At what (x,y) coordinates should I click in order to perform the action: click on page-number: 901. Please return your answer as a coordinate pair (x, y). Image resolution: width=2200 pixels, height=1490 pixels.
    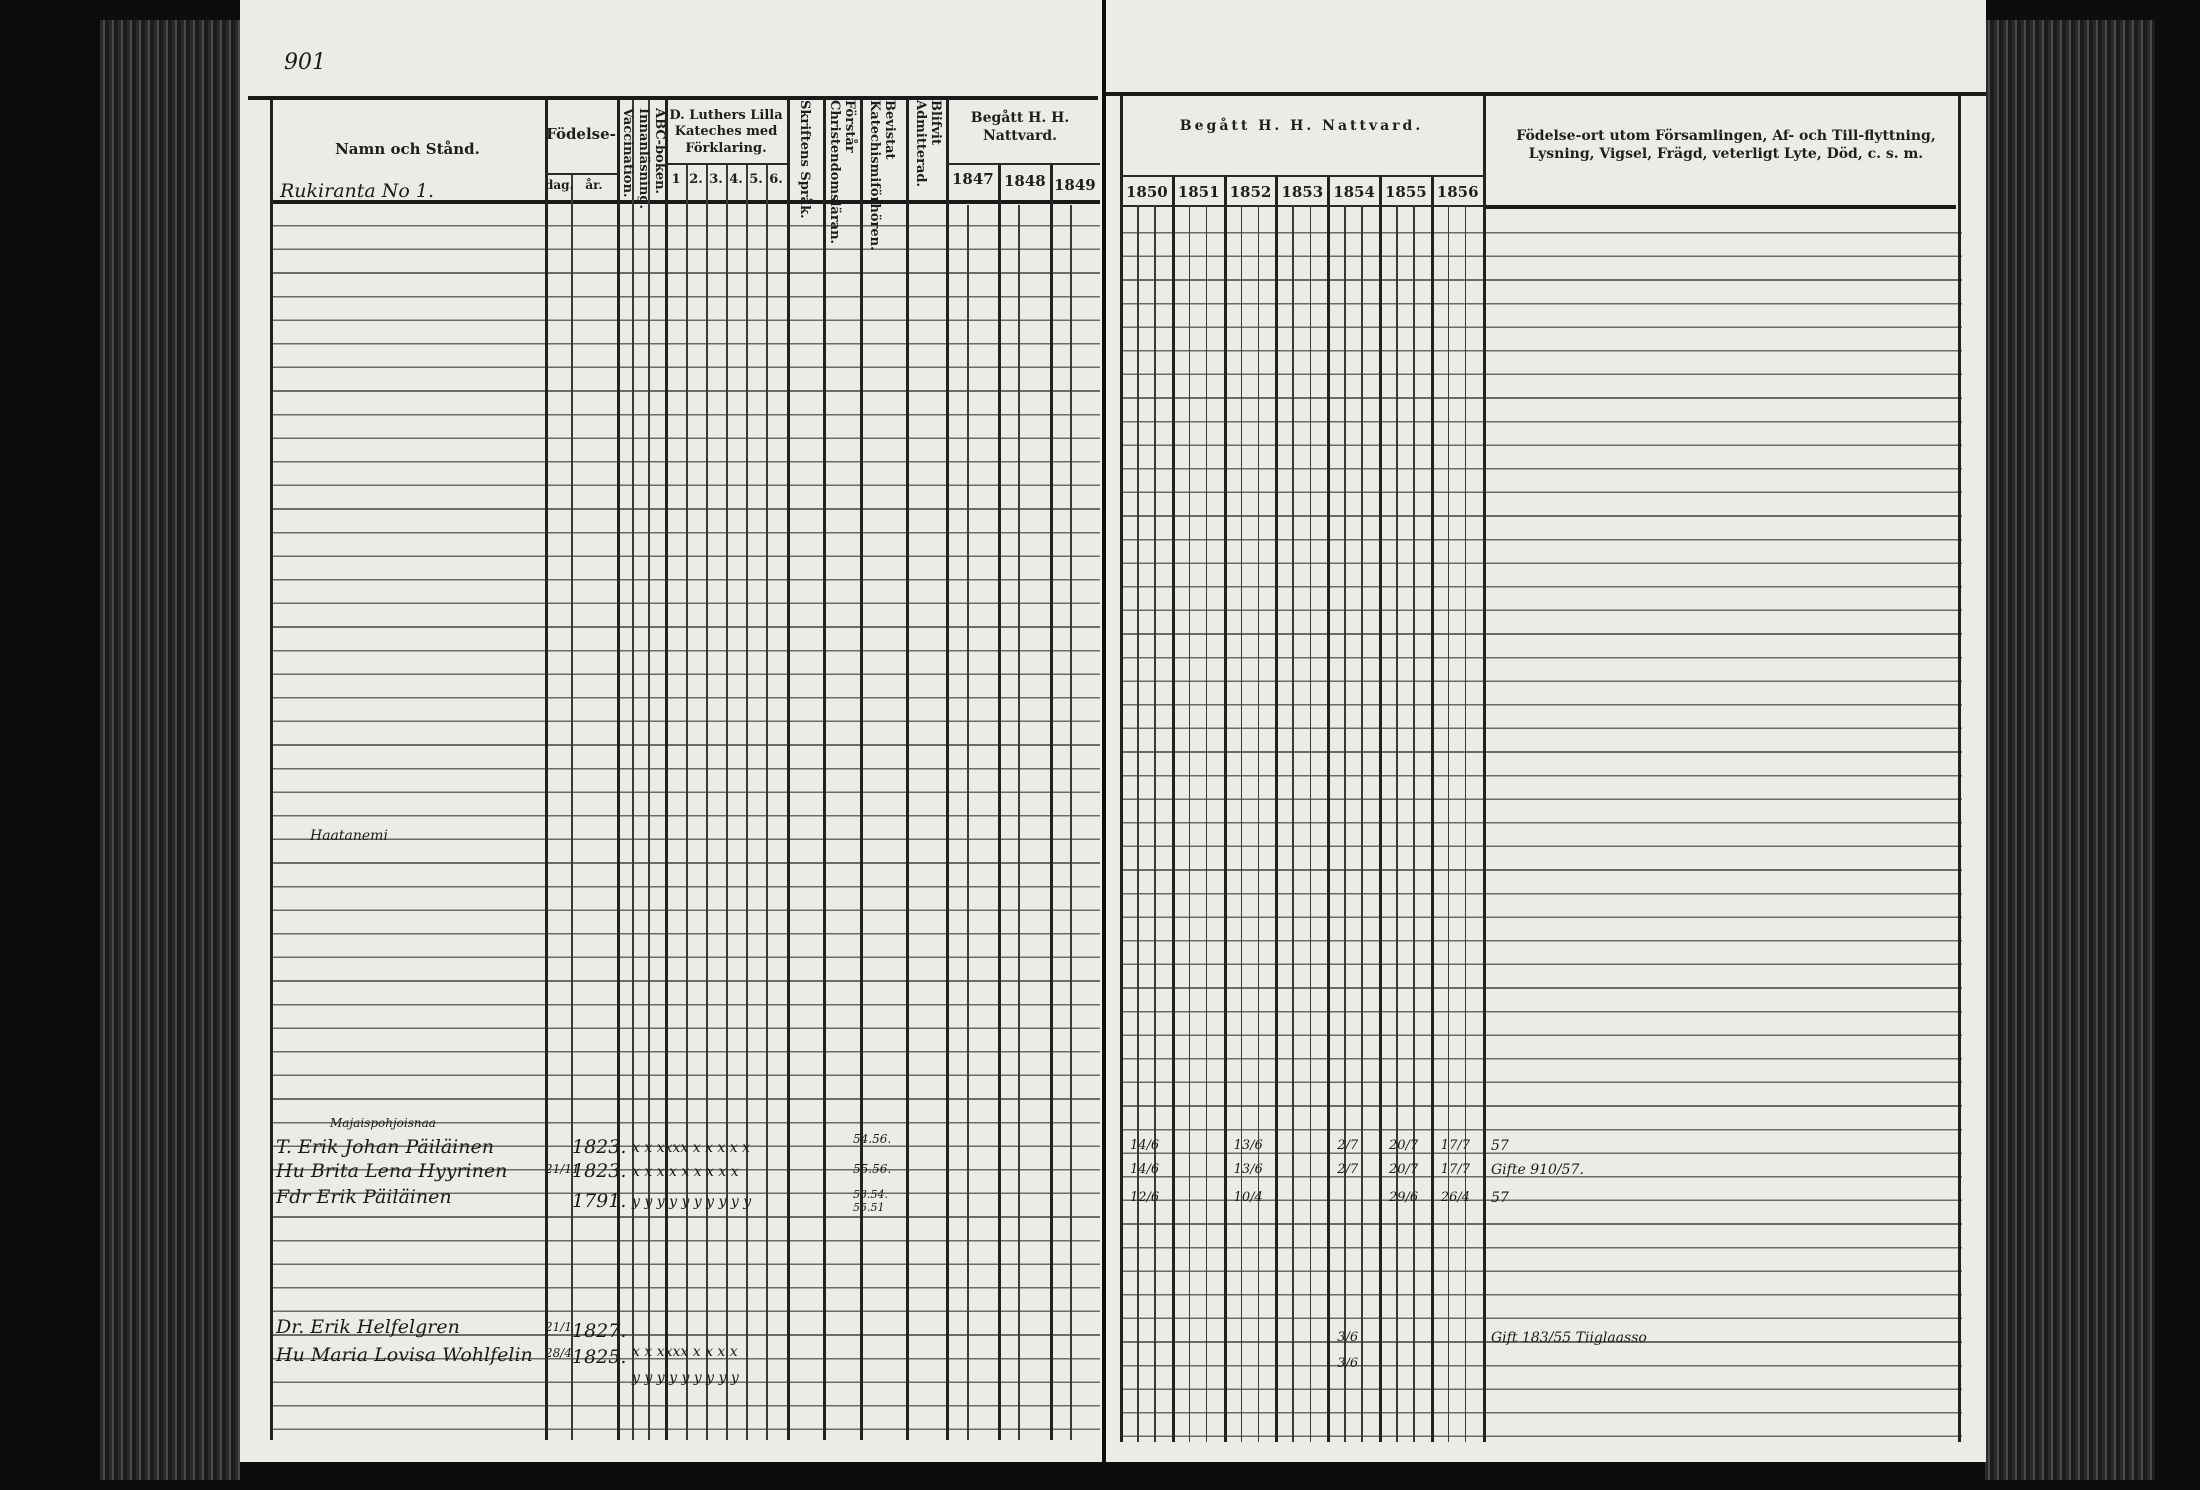
    Looking at the image, I should click on (305, 62).